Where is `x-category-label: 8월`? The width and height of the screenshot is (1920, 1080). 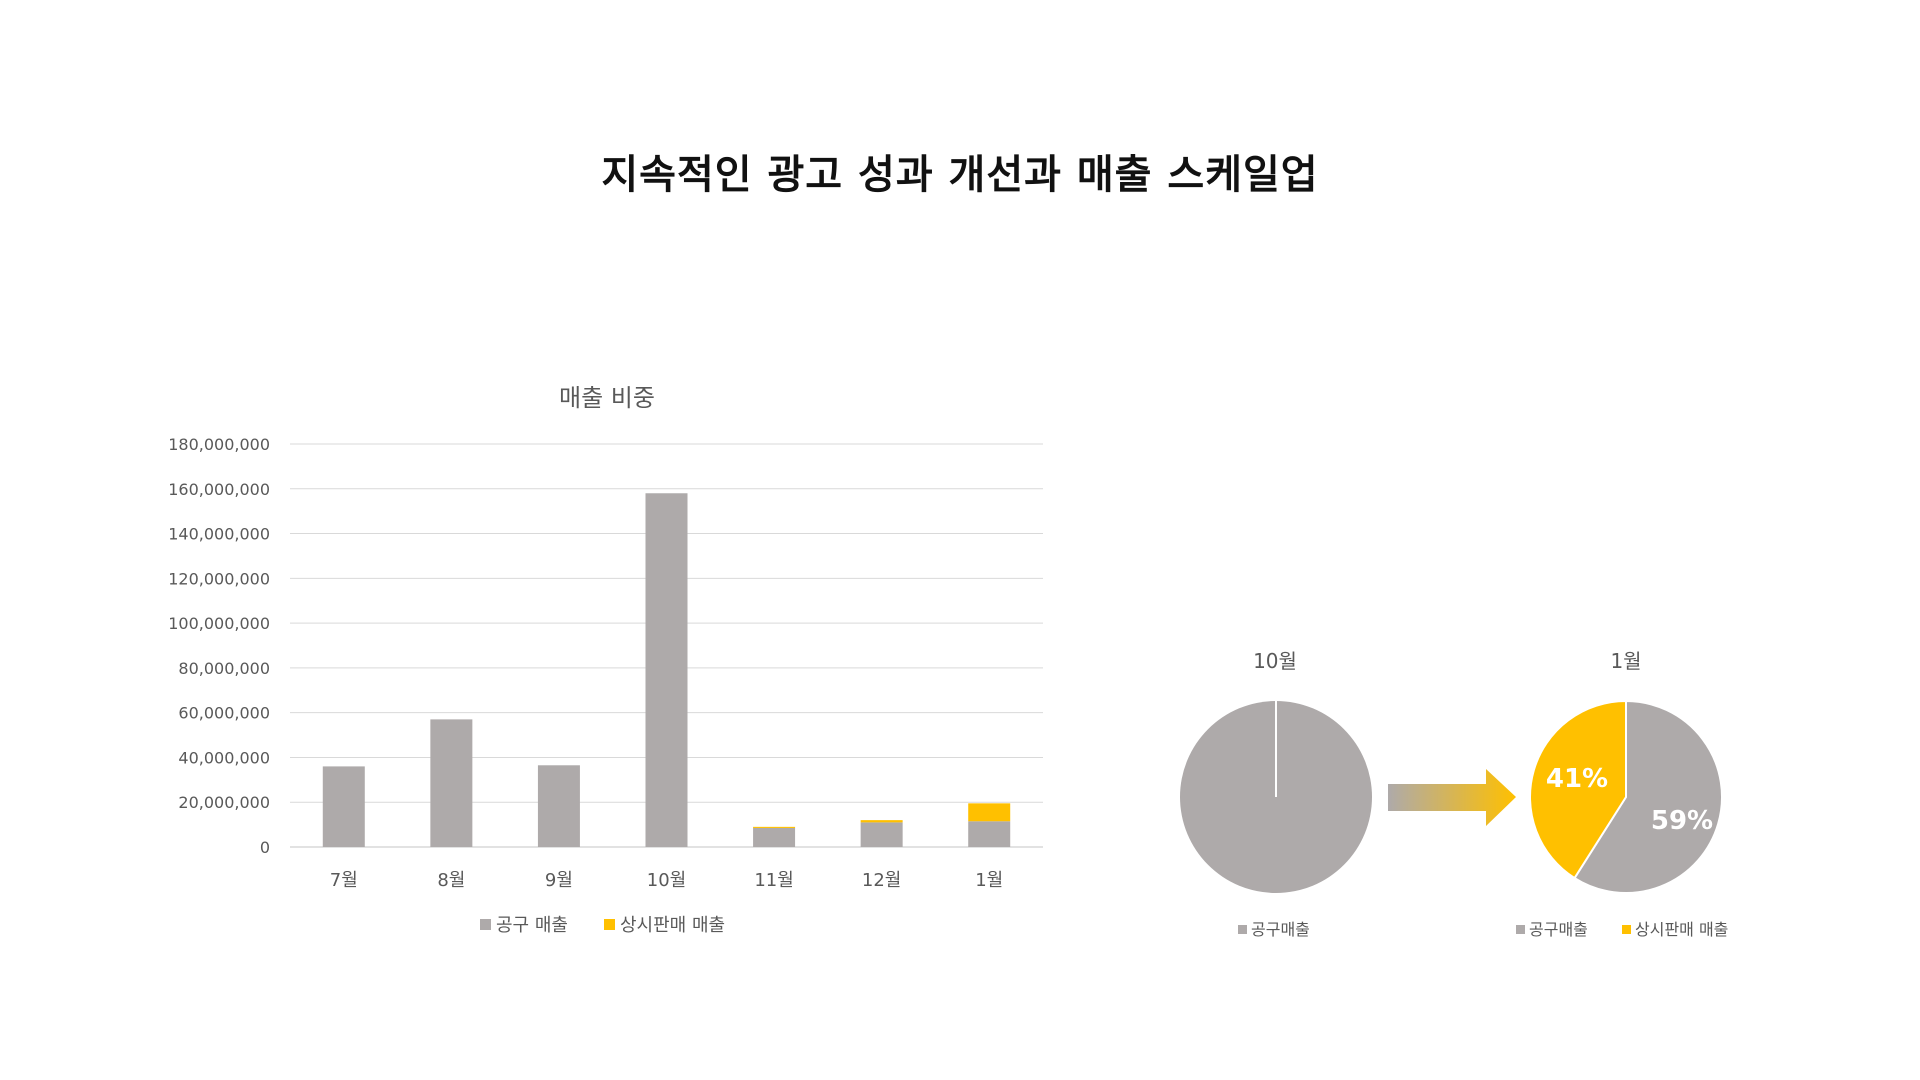
x-category-label: 8월 is located at coordinates (451, 880).